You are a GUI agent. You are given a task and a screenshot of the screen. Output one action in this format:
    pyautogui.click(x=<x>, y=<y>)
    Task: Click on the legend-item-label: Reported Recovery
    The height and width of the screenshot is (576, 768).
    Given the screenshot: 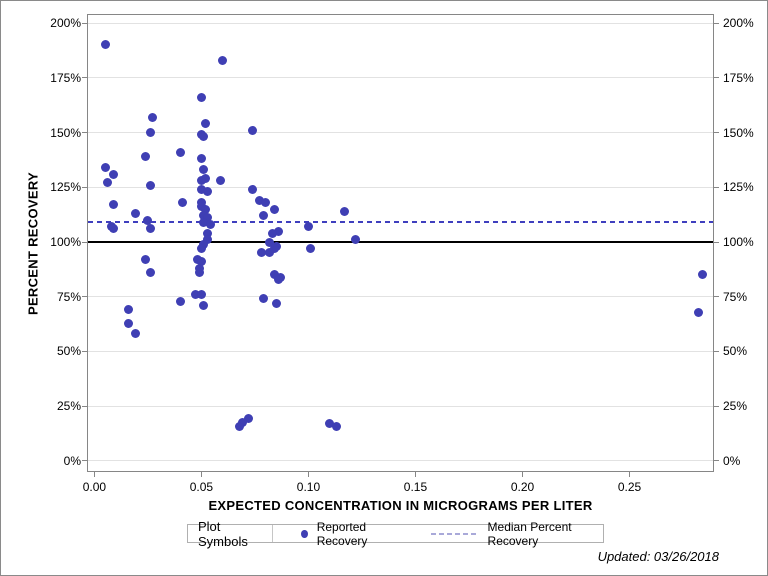 What is the action you would take?
    pyautogui.click(x=342, y=533)
    